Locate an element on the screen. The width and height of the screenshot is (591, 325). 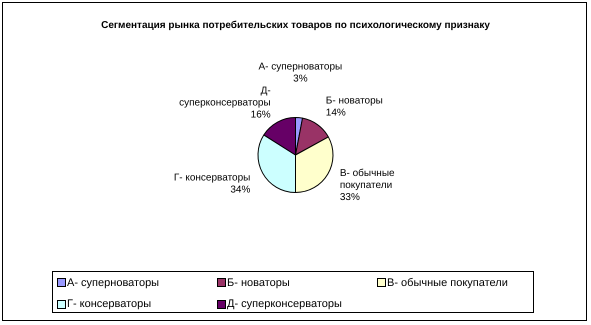
data-label: 16% is located at coordinates (260, 115).